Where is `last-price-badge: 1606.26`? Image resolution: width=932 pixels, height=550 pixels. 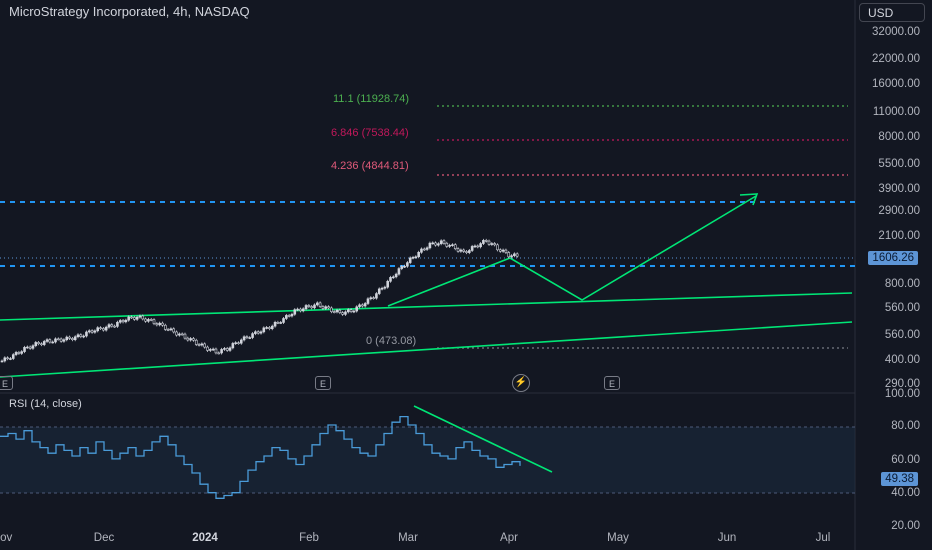 last-price-badge: 1606.26 is located at coordinates (893, 258).